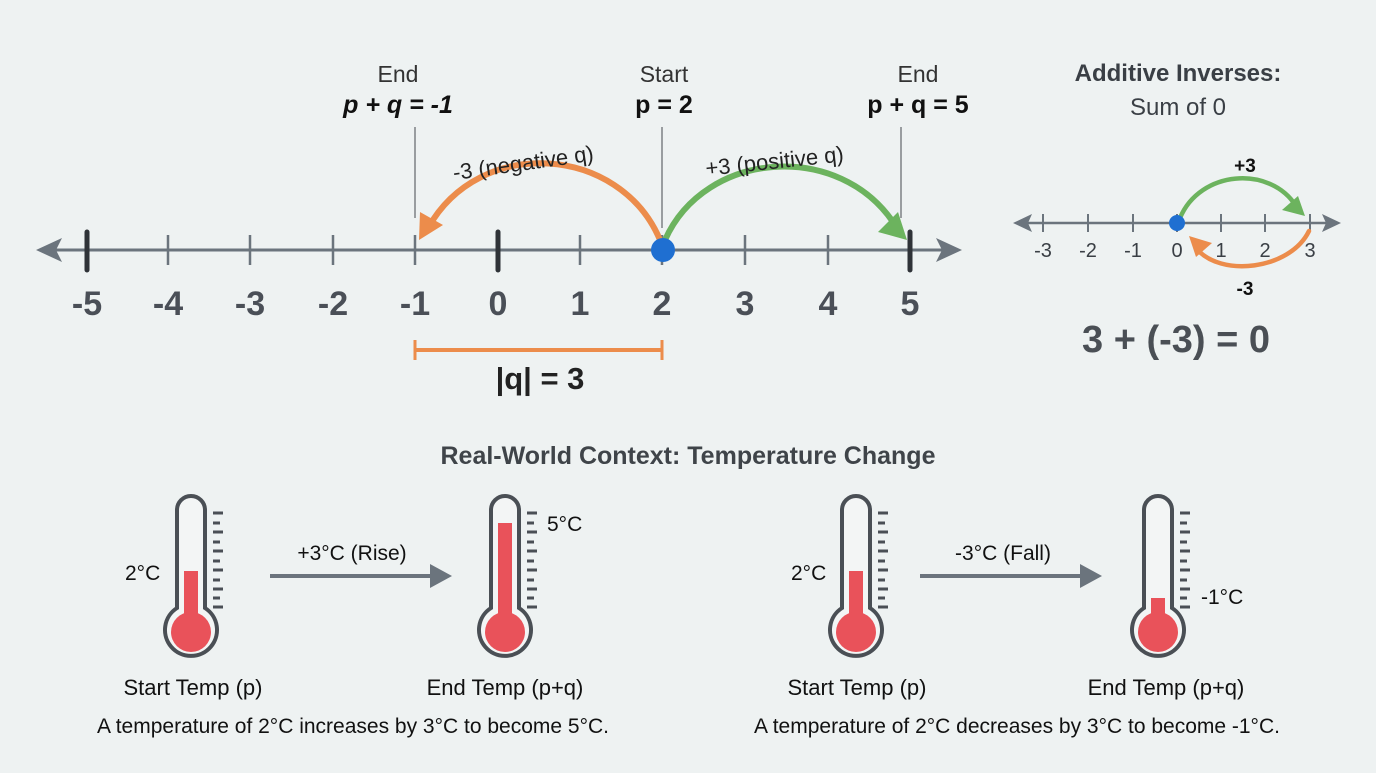  What do you see at coordinates (431, 226) in the screenshot?
I see `orange-arrowhead-icon` at bounding box center [431, 226].